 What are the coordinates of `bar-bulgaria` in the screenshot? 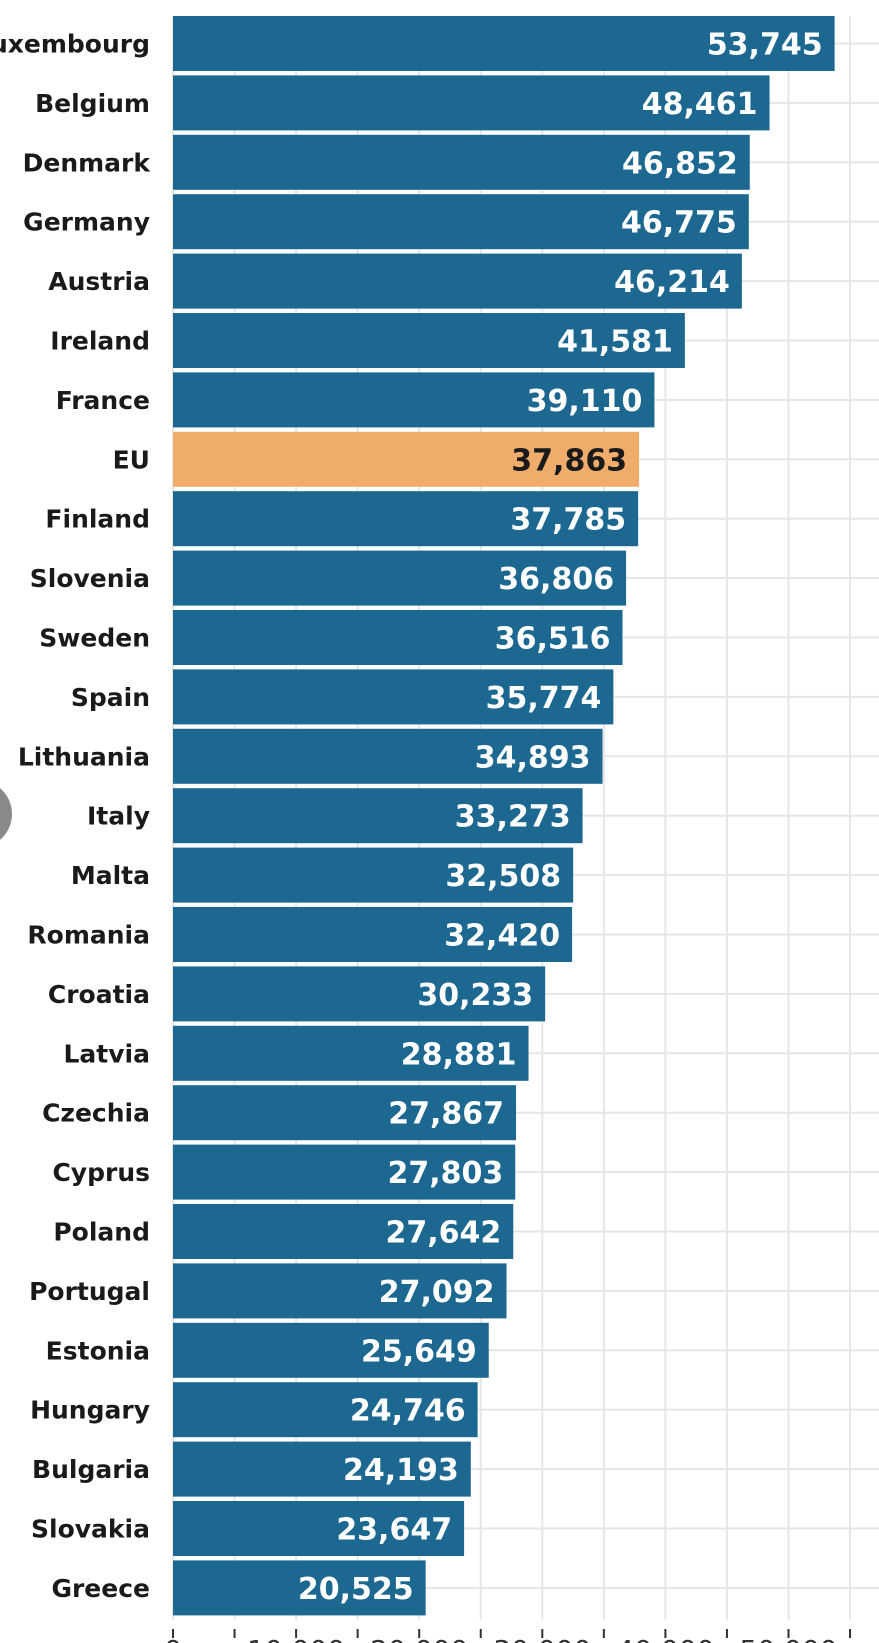 It's located at (322, 1469).